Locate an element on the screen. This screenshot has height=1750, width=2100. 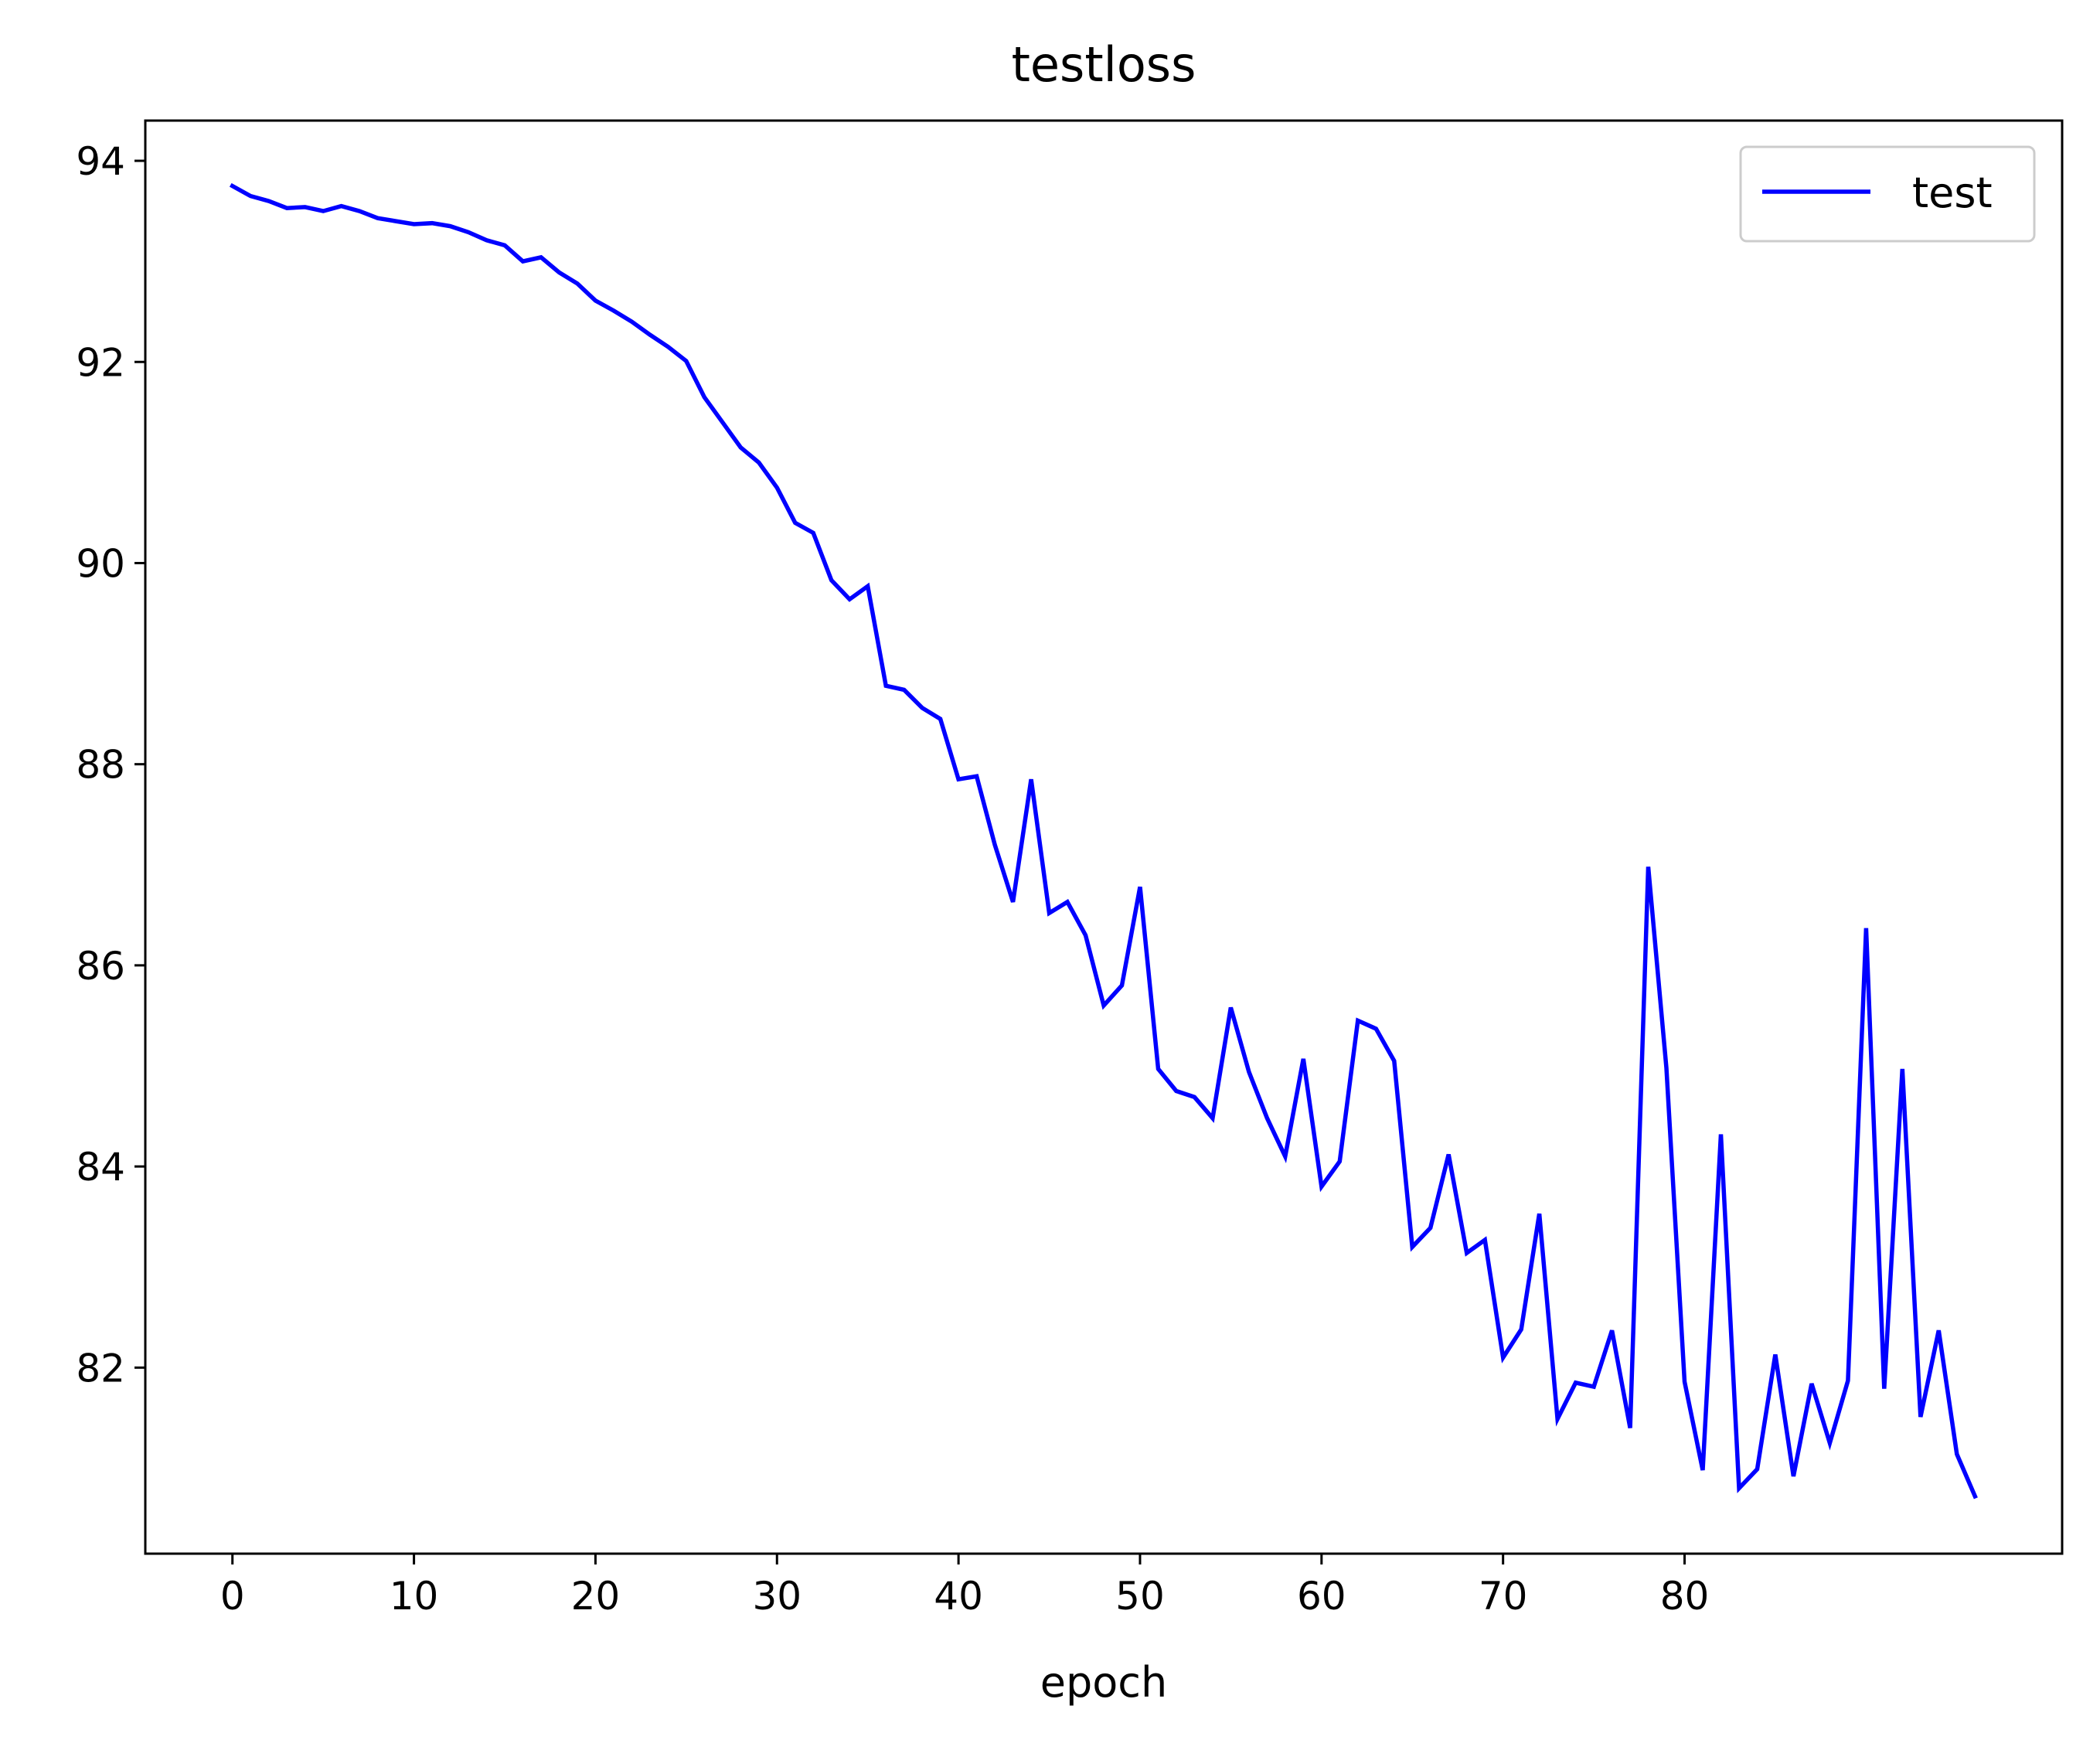
y-tick-label: 84 is located at coordinates (100, 1167).